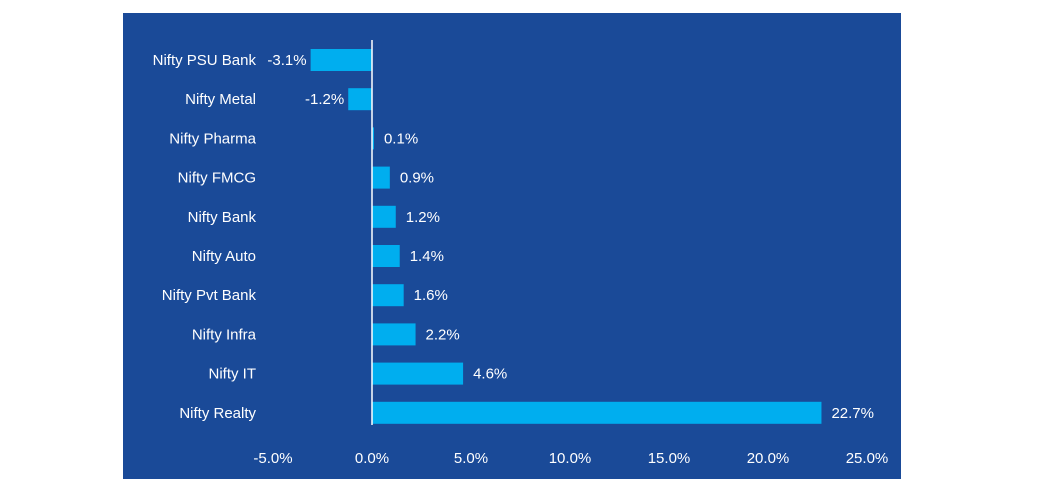 Image resolution: width=1055 pixels, height=479 pixels. Describe the element at coordinates (768, 458) in the screenshot. I see `x-tick-label: 20.0%` at that location.